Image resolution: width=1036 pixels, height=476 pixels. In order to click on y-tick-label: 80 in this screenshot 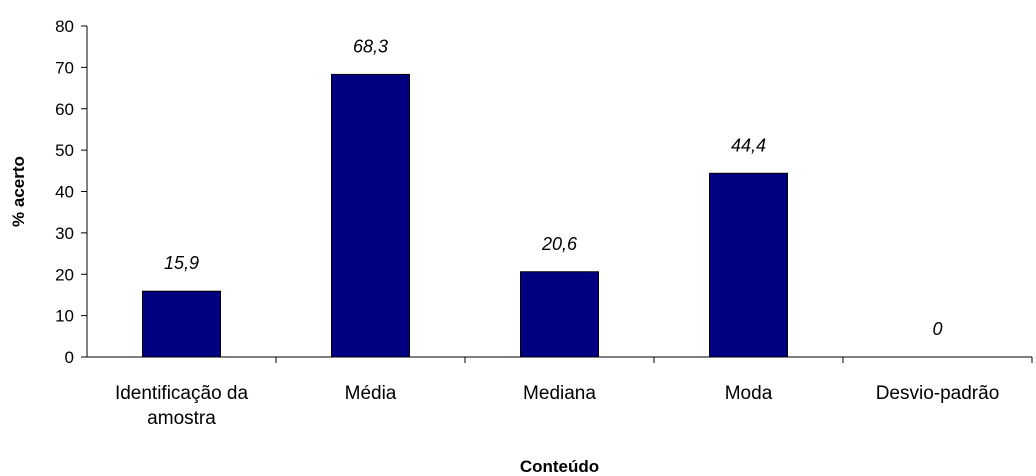, I will do `click(64, 26)`.